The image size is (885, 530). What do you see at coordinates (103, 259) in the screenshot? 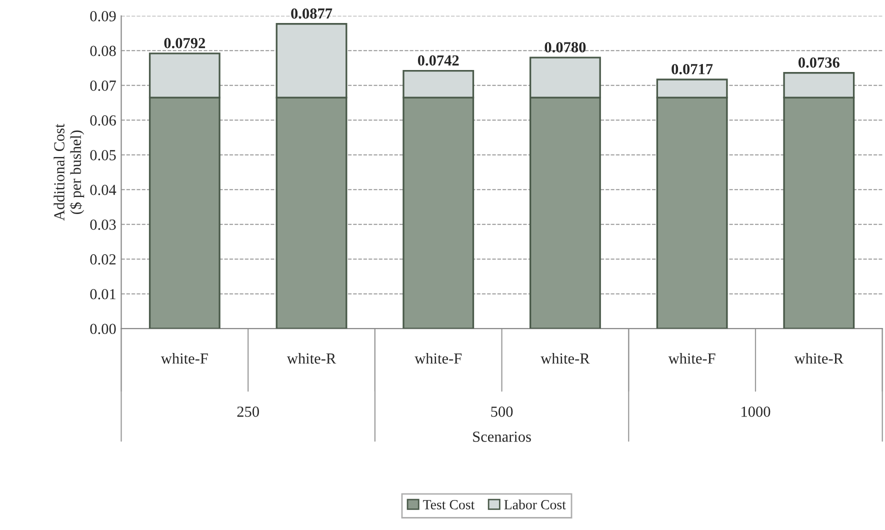
I see `y-tick-label: 0.02` at bounding box center [103, 259].